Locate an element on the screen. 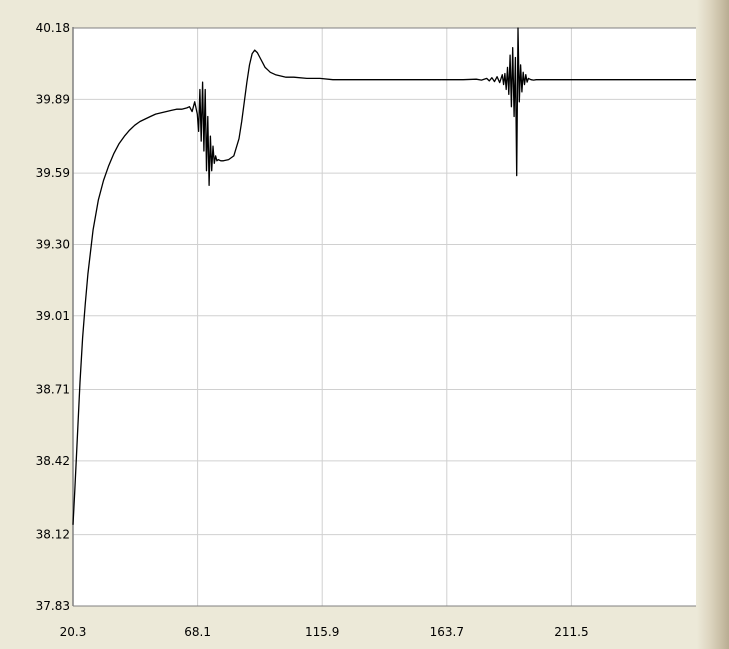 The image size is (729, 649). y-tick-label: 39.89 is located at coordinates (53, 99).